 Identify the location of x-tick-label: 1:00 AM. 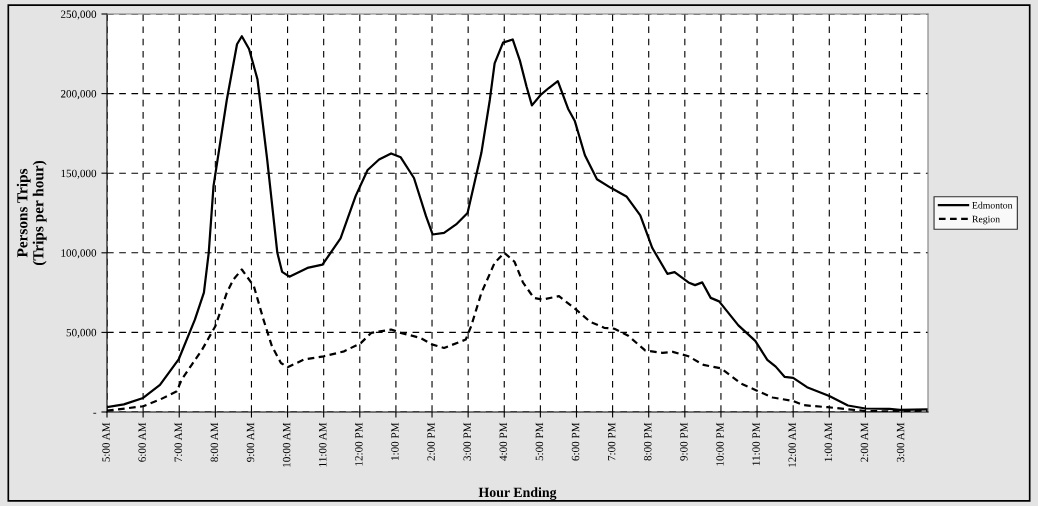
(828, 442).